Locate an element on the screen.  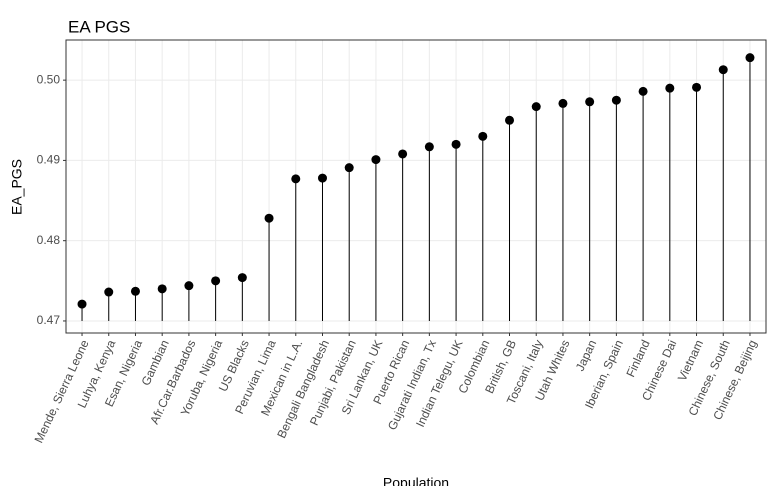
y-tick-label: 0.49 is located at coordinates (49, 160).